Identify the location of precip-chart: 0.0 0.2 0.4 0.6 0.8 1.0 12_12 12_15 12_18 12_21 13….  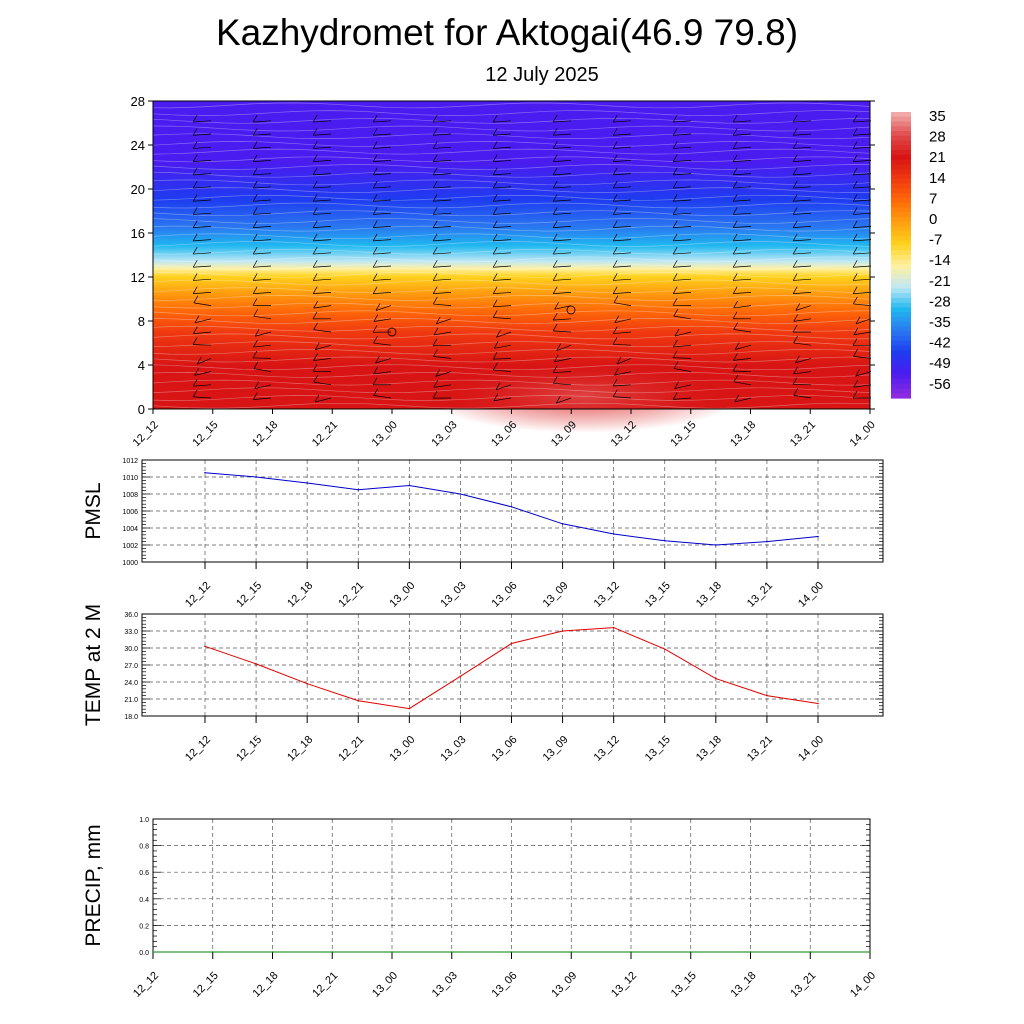
(480, 908).